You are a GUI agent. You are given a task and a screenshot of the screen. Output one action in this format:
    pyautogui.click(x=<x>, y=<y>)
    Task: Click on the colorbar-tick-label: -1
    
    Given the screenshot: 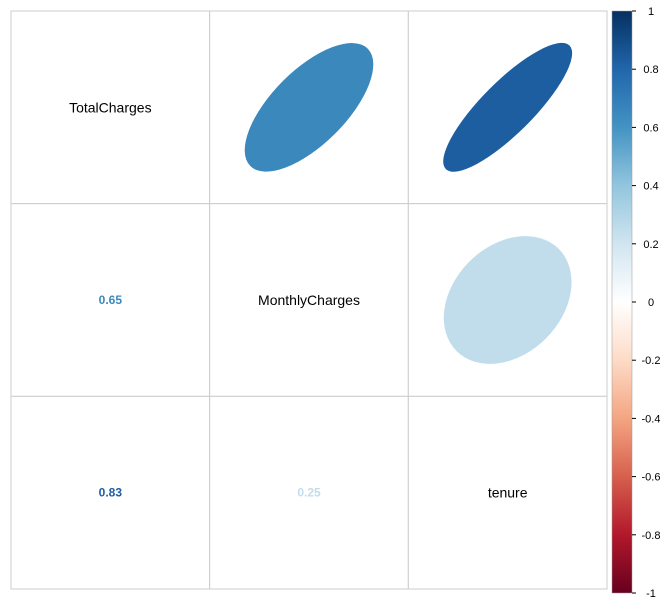 What is the action you would take?
    pyautogui.click(x=651, y=594)
    